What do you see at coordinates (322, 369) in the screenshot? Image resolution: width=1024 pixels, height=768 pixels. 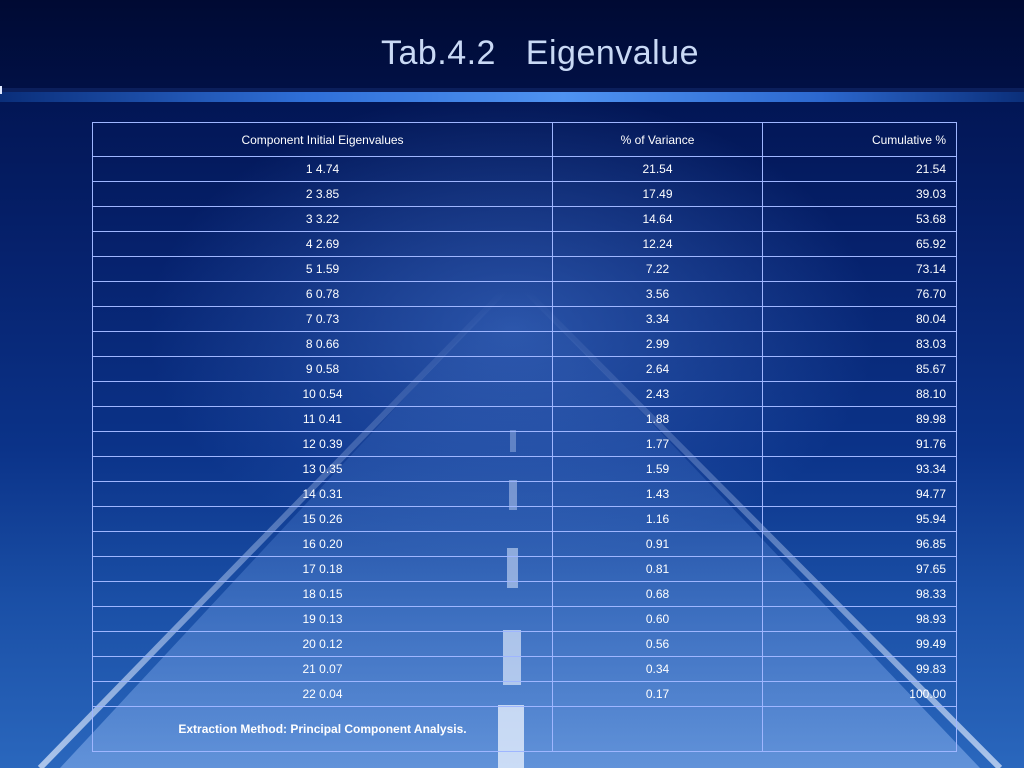 I see `cell-component-eigenvalue: 9 0.58` at bounding box center [322, 369].